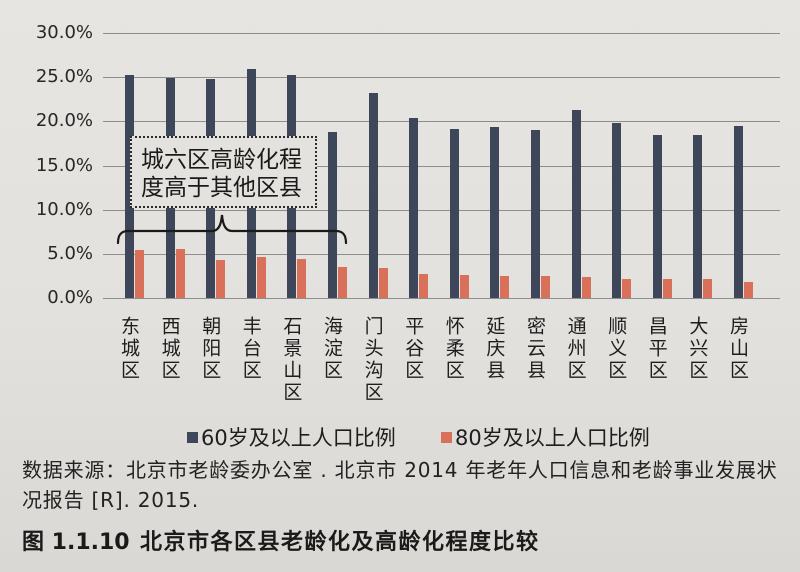 This screenshot has height=572, width=800. What do you see at coordinates (340, 542) in the screenshot?
I see `figure-title: 北京市各区县老龄化及高龄化程度比较` at bounding box center [340, 542].